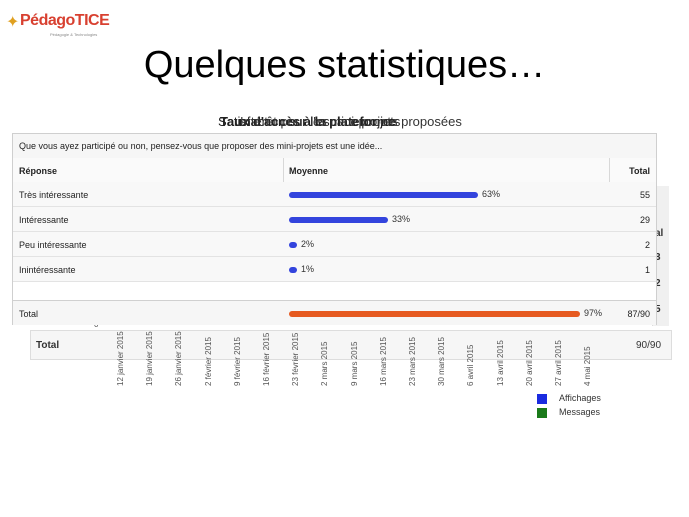  I want to click on response-label: Peu intéressante, so click(53, 245).